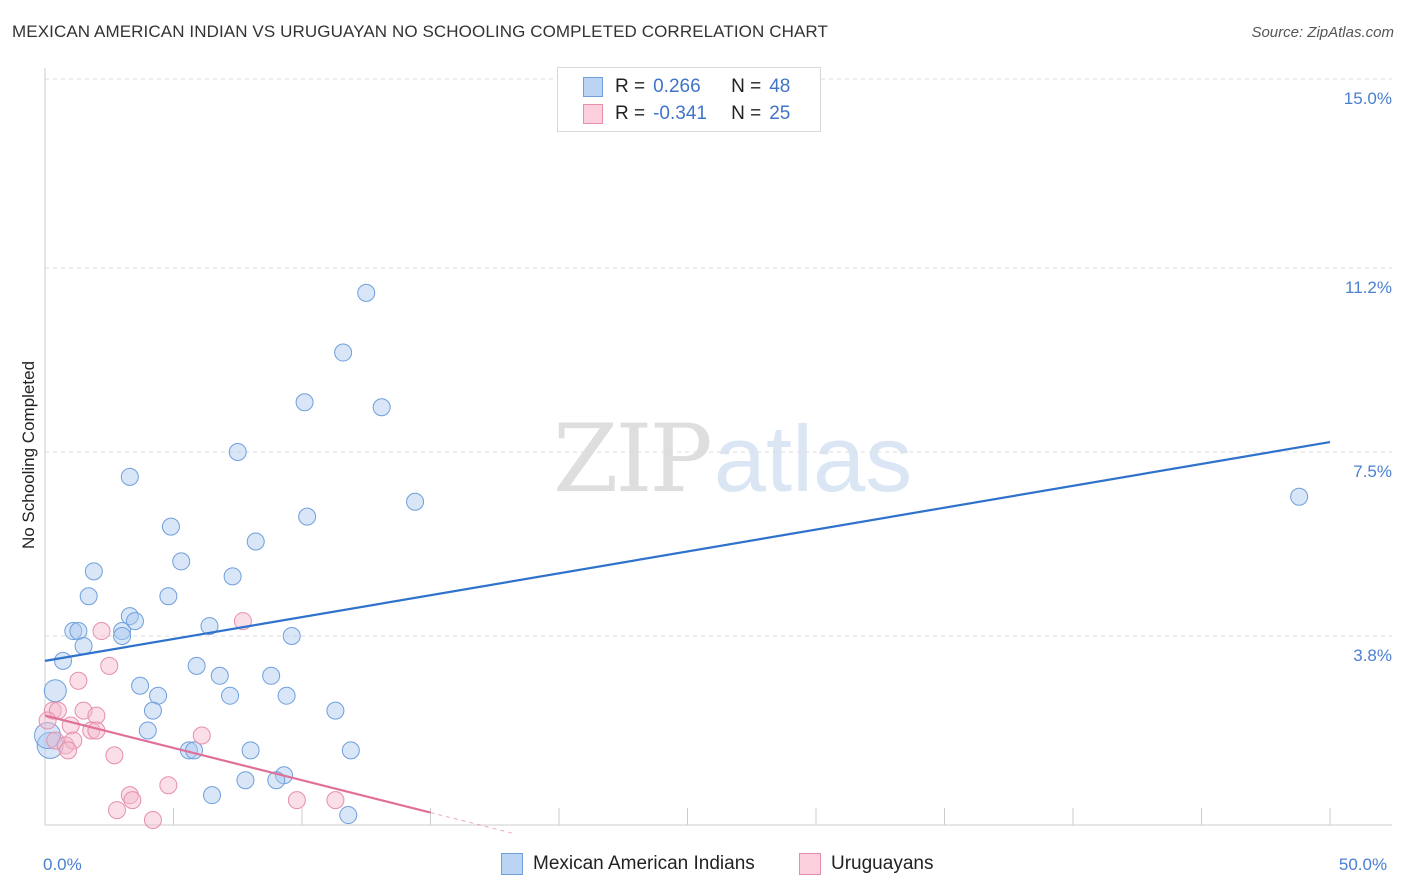 The image size is (1406, 892). Describe the element at coordinates (882, 863) in the screenshot. I see `legend-label: Uruguayans` at that location.